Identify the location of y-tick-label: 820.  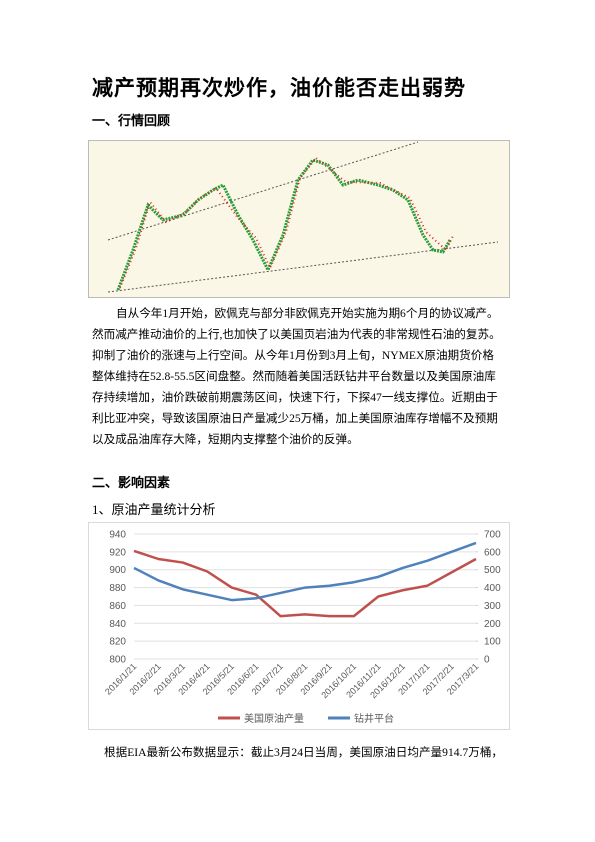
(117, 642).